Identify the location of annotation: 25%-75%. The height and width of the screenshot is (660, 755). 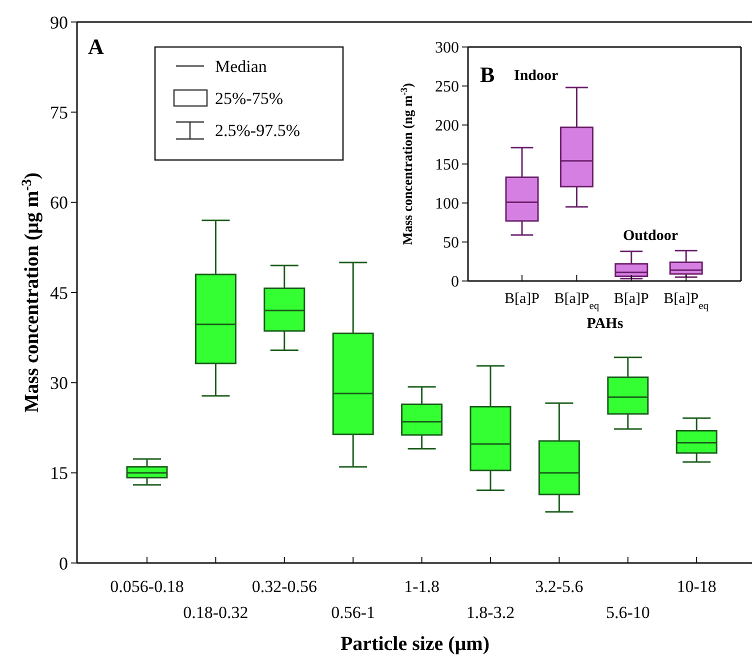
(249, 98).